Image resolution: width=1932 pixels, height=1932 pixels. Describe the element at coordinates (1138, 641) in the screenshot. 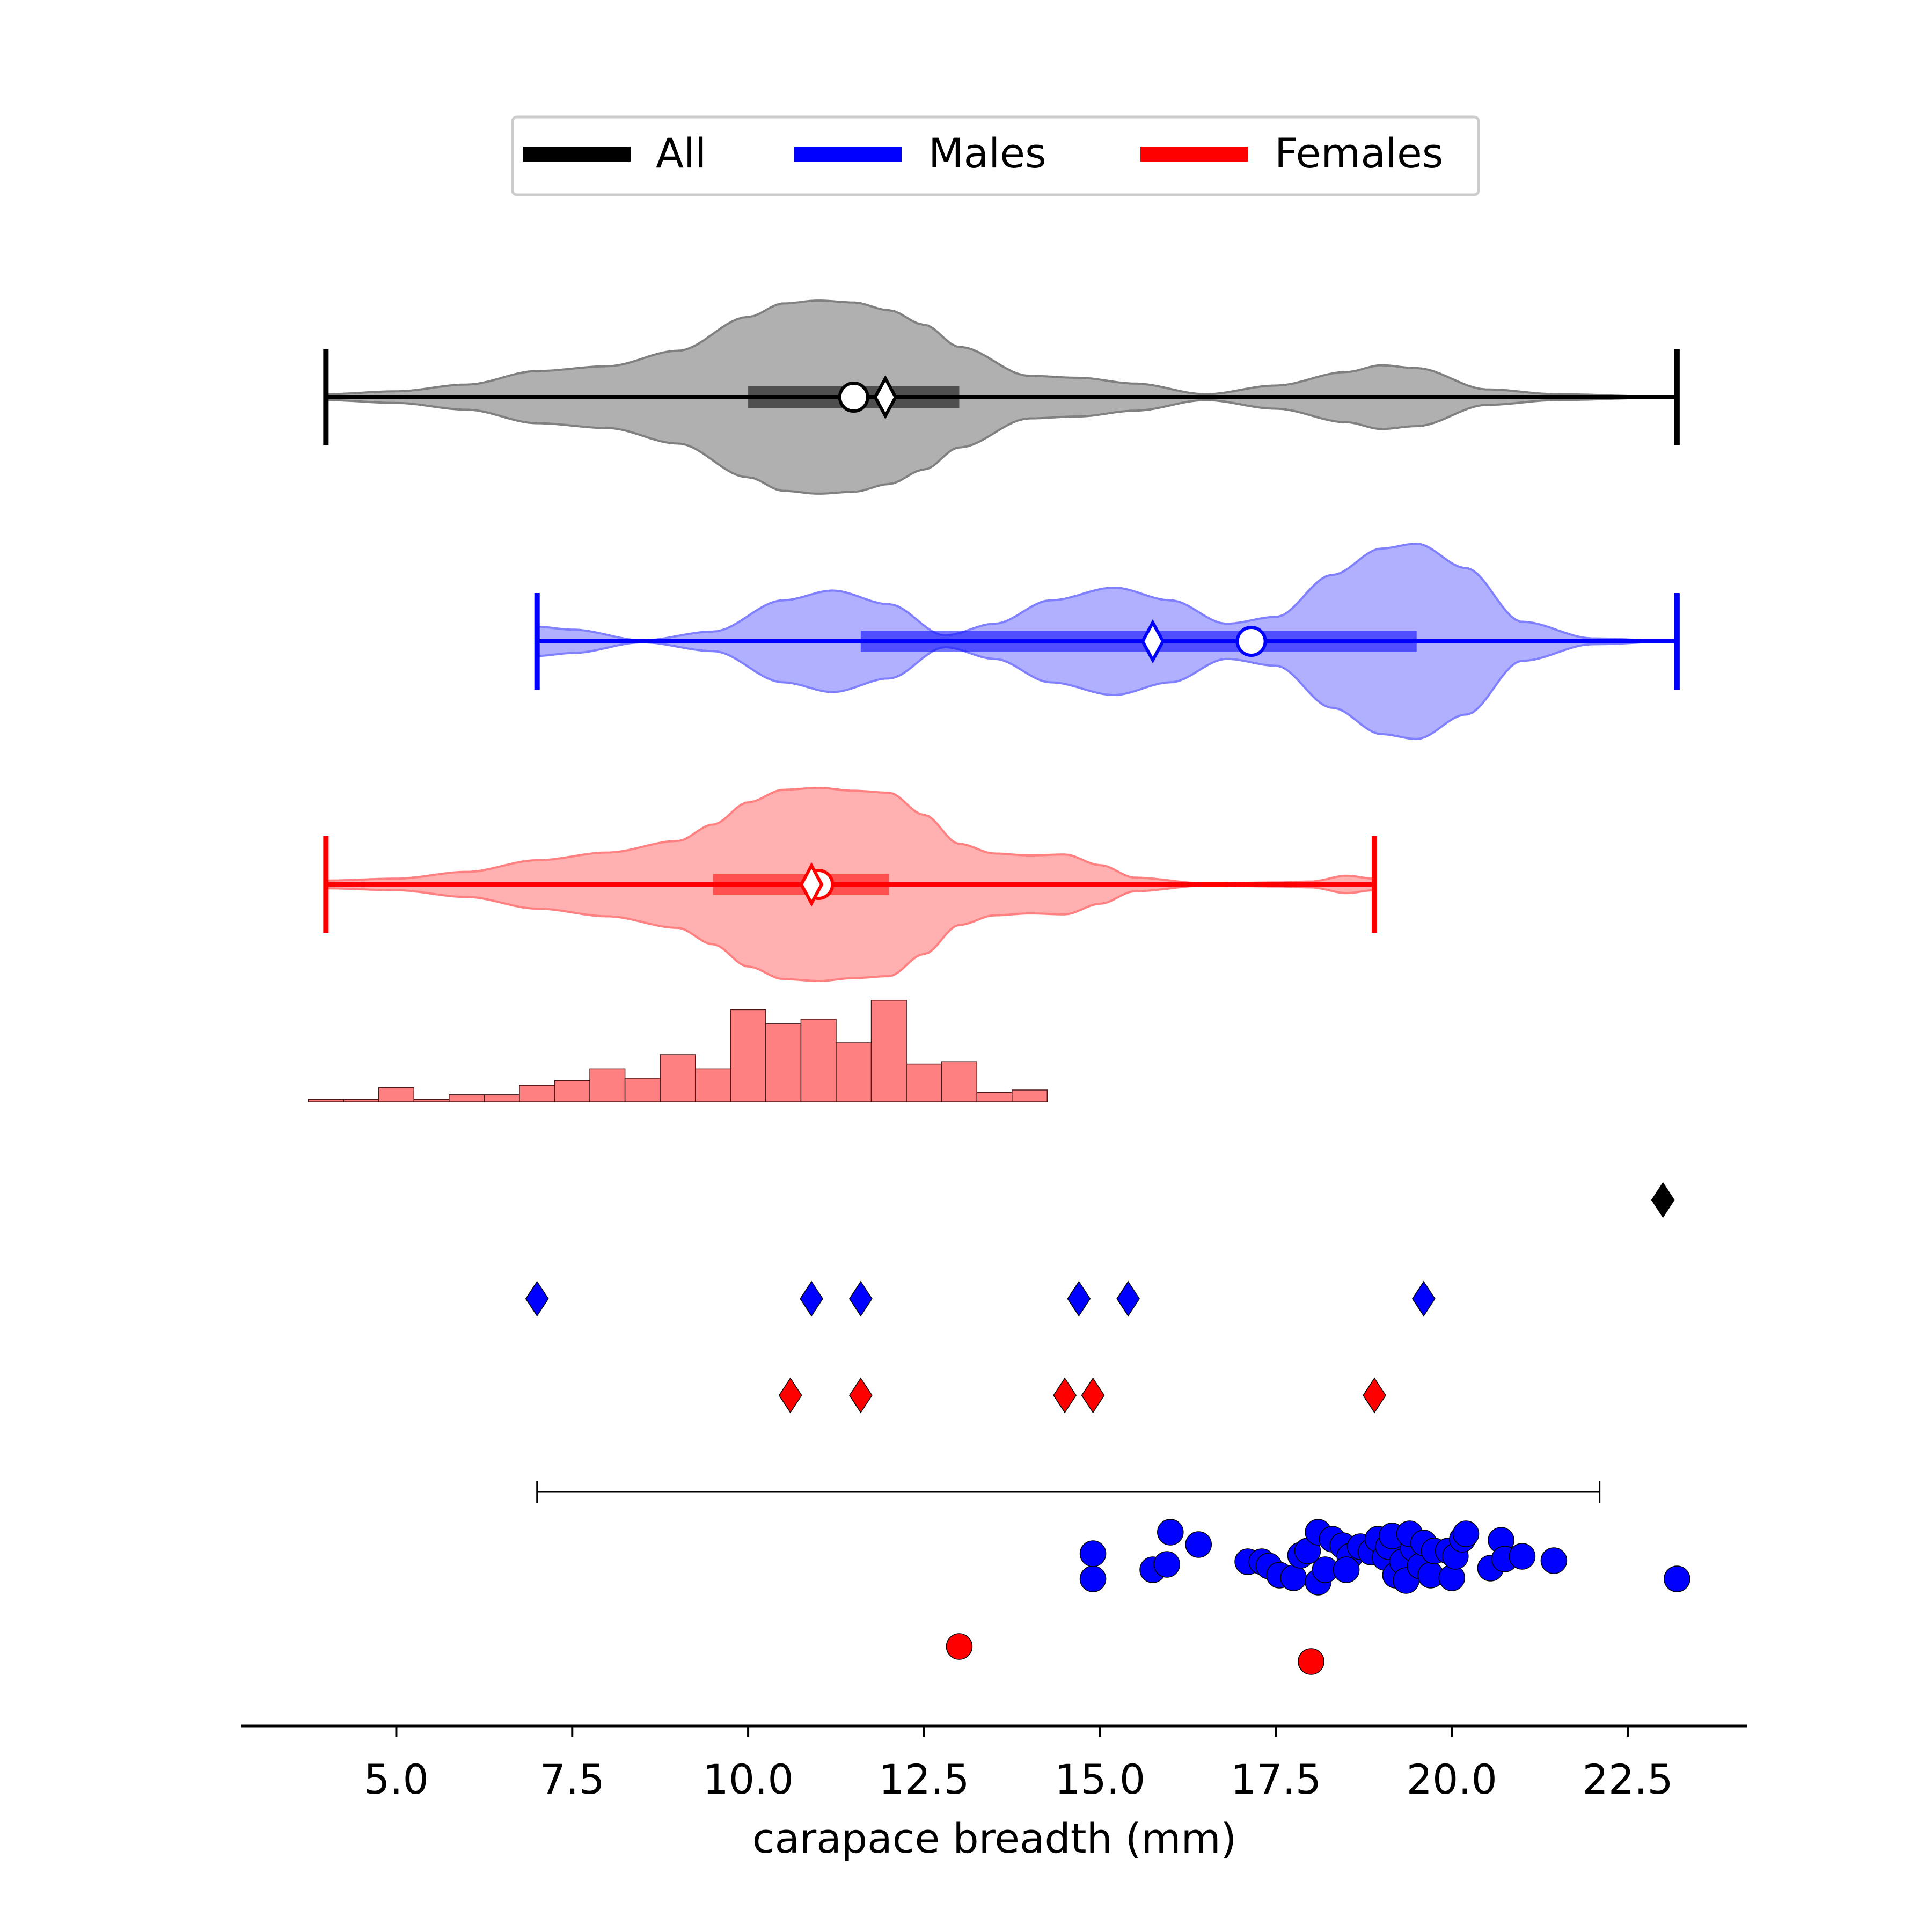

I see `iqr-bar` at that location.